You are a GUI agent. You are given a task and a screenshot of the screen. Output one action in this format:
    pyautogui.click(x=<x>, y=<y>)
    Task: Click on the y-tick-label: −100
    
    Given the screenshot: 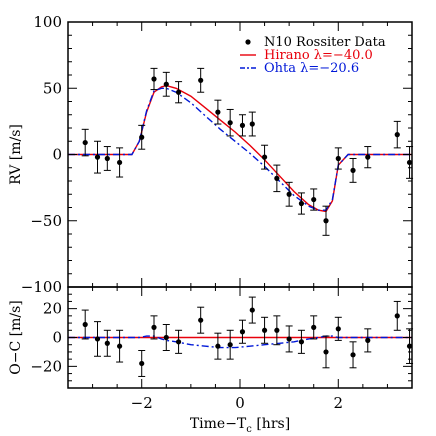 What is the action you would take?
    pyautogui.click(x=41, y=287)
    